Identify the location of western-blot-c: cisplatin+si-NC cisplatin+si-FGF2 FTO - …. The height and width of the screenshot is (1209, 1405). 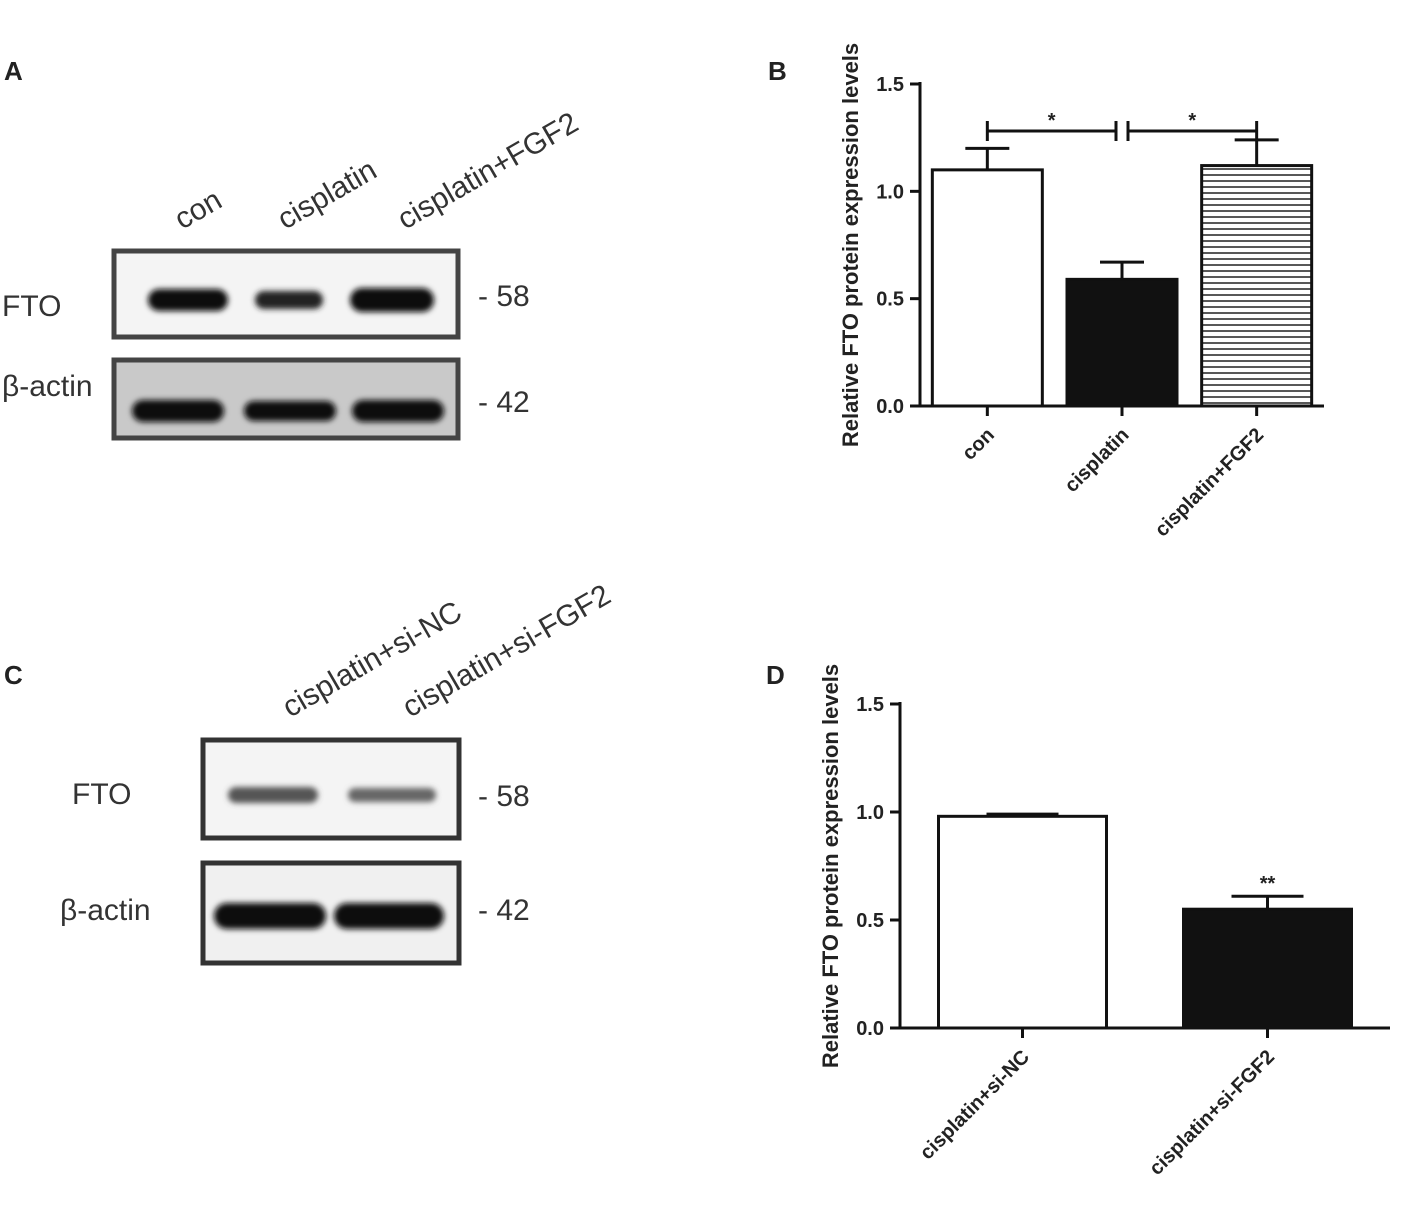
(338, 772).